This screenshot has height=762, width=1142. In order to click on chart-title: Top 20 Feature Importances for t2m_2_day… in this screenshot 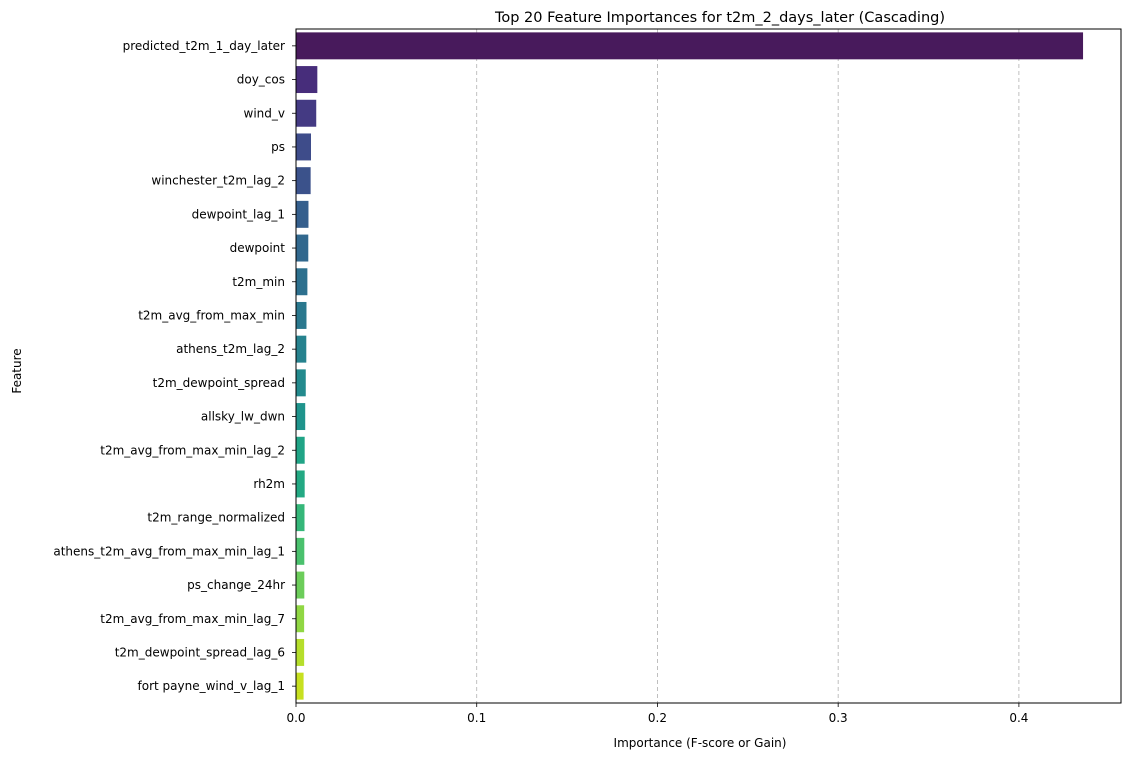, I will do `click(719, 18)`.